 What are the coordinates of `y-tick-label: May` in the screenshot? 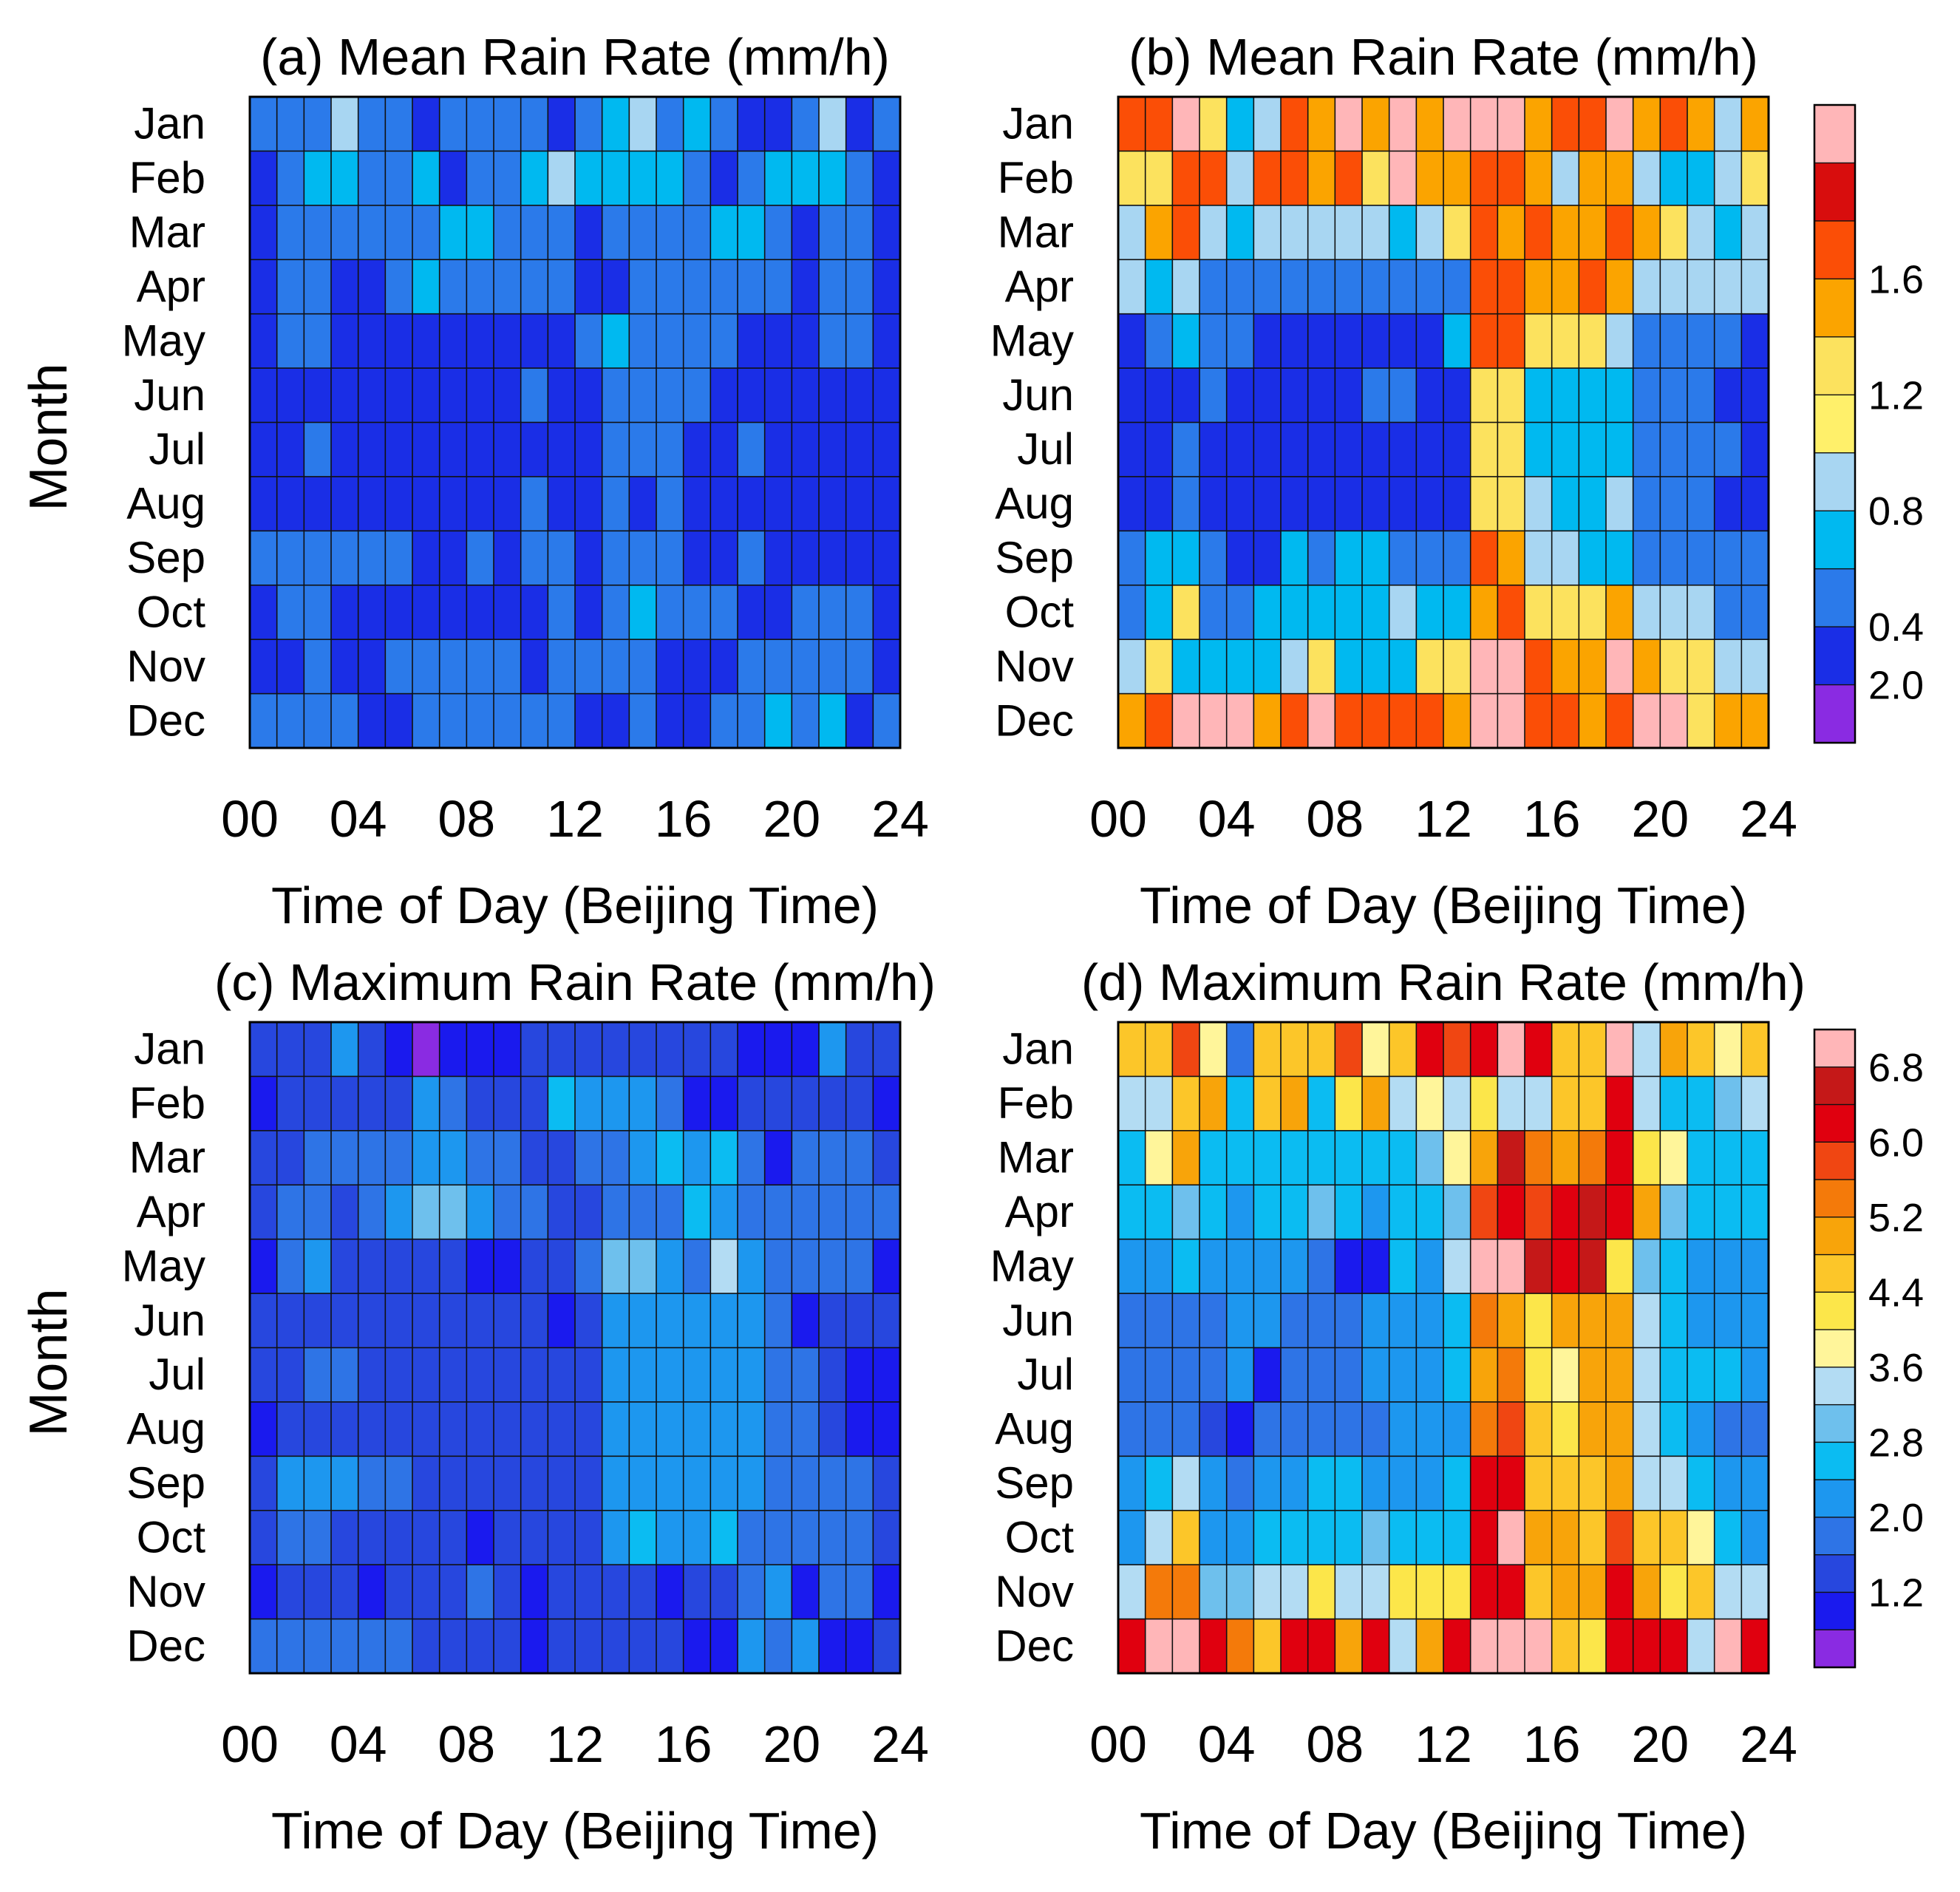 It's located at (164, 340).